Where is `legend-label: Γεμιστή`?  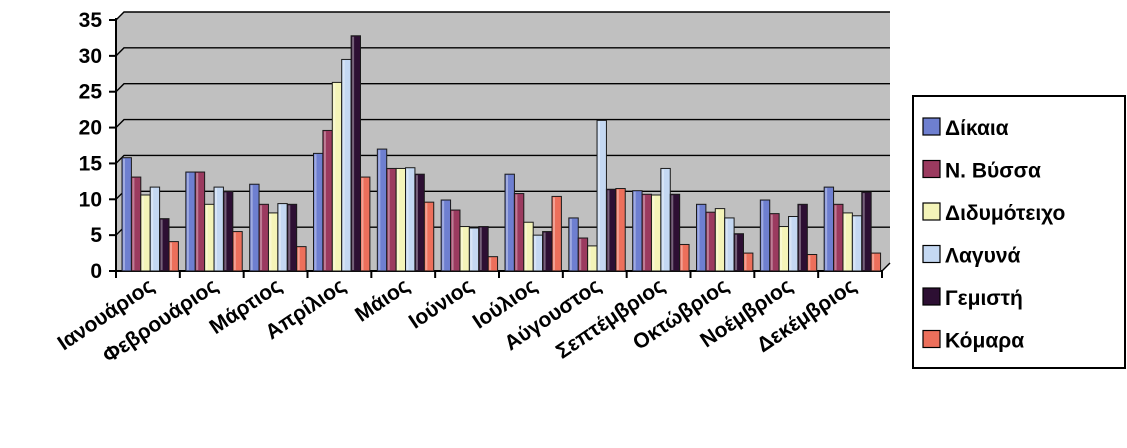
legend-label: Γεμιστή is located at coordinates (984, 298).